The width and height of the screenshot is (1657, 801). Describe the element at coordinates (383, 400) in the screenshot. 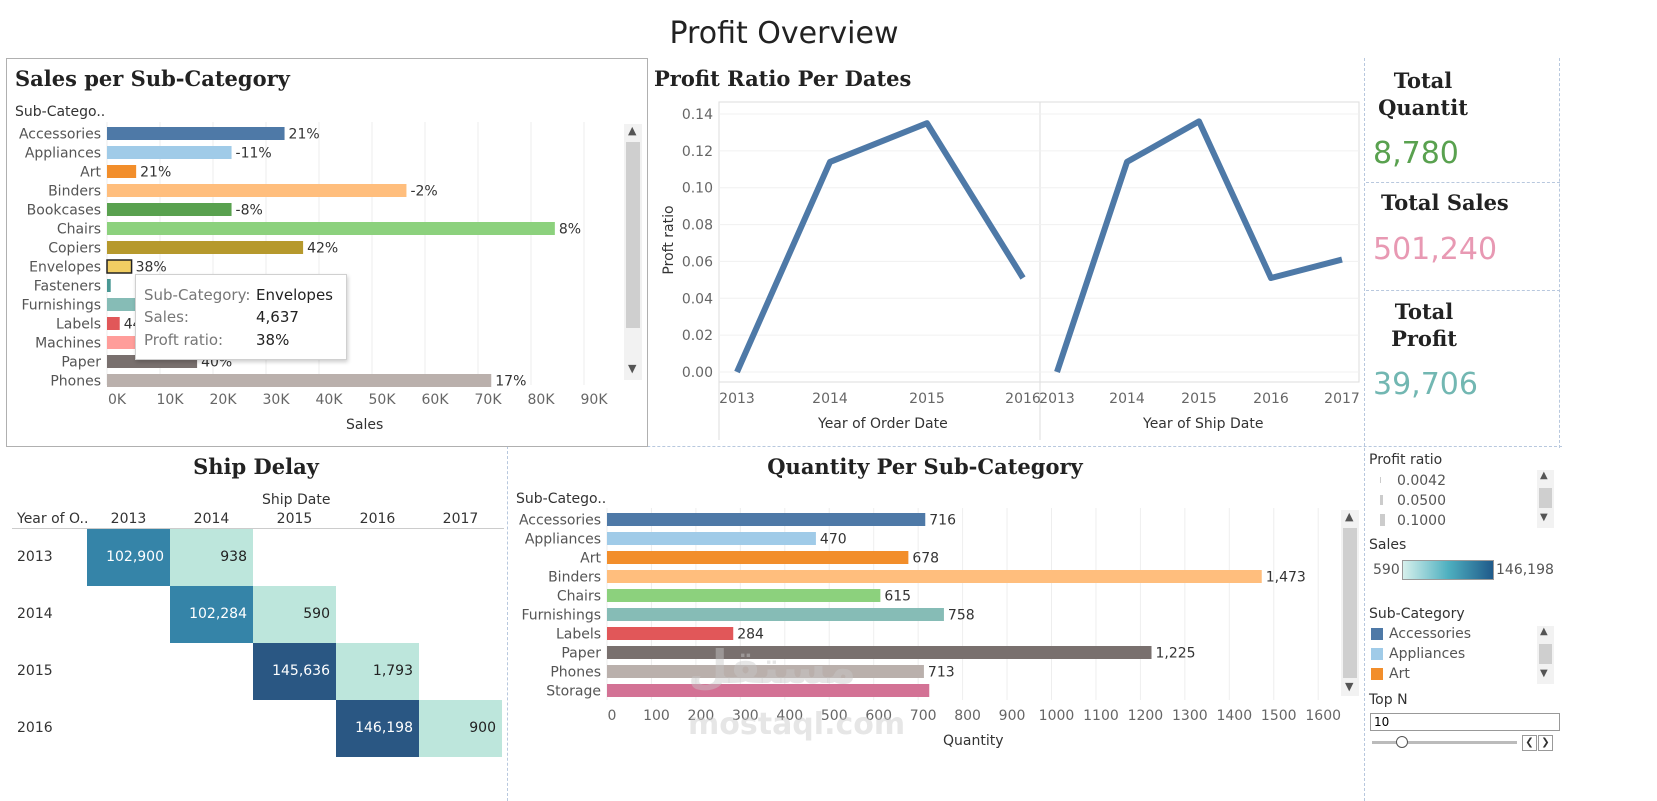

I see `x-tick-label: 50K` at that location.